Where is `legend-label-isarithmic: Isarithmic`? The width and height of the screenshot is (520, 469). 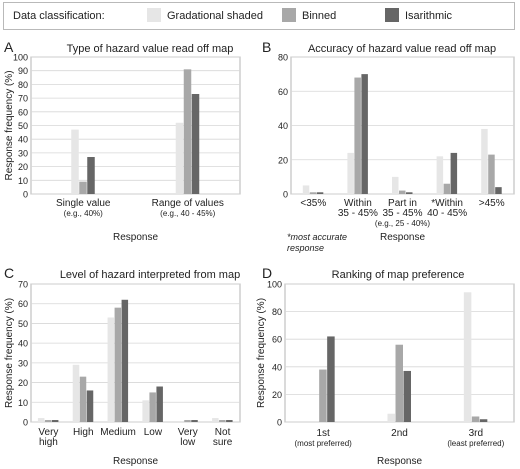 legend-label-isarithmic: Isarithmic is located at coordinates (429, 16).